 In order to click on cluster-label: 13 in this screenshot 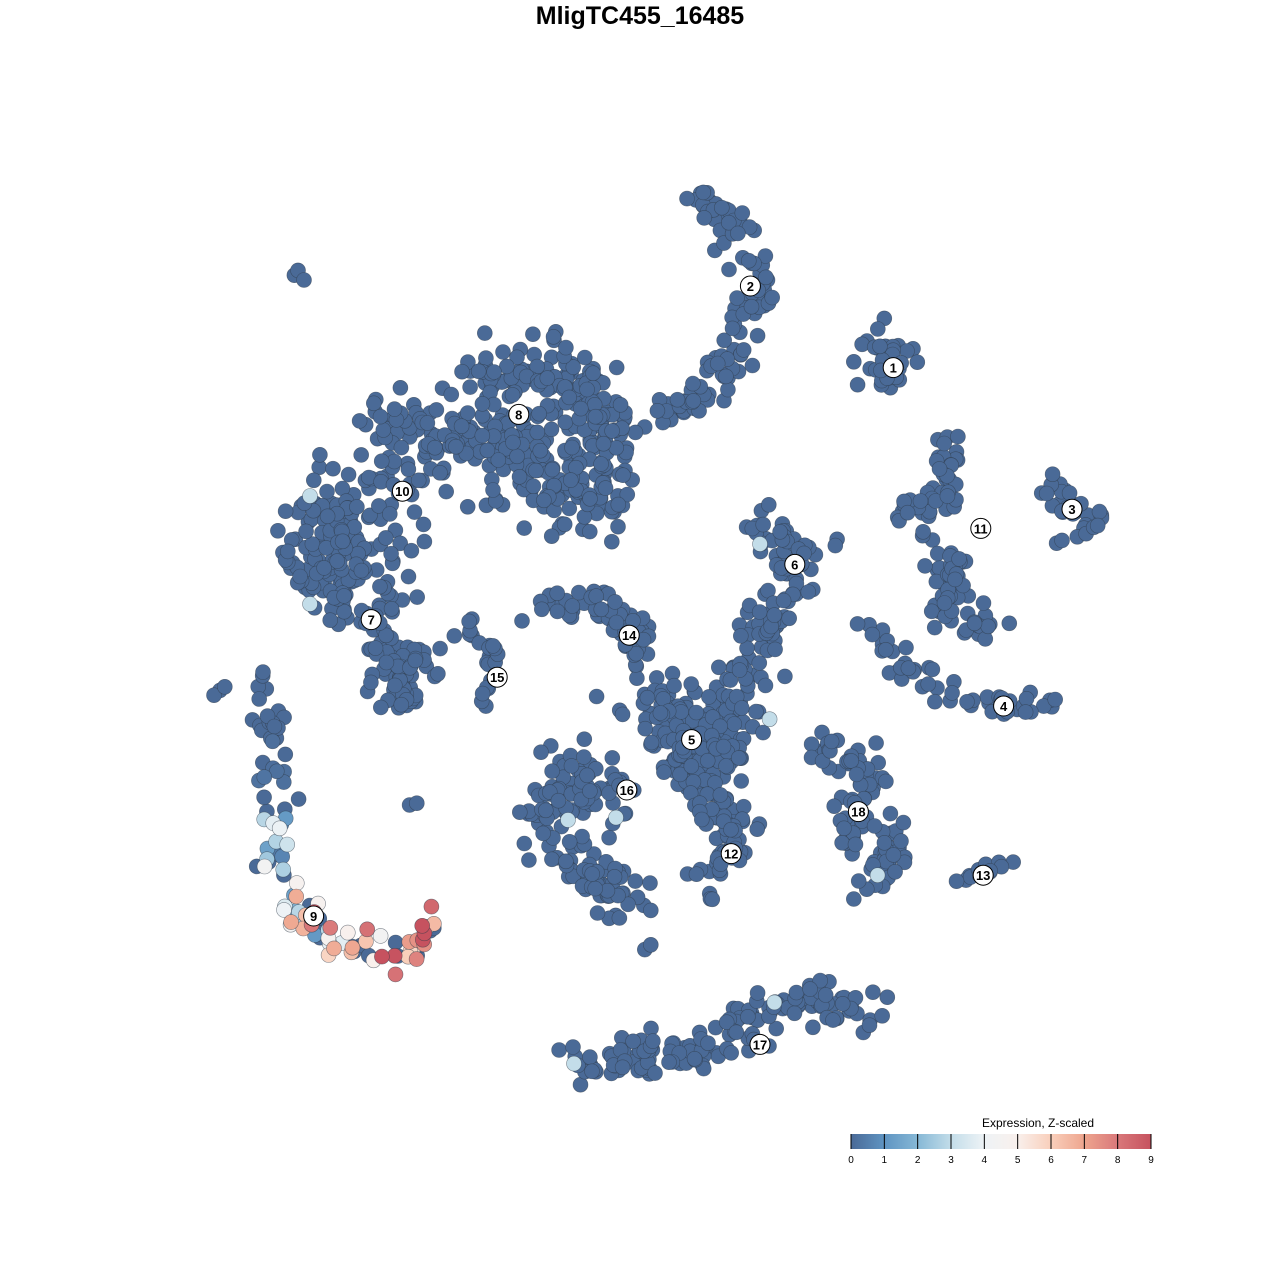, I will do `click(983, 875)`.